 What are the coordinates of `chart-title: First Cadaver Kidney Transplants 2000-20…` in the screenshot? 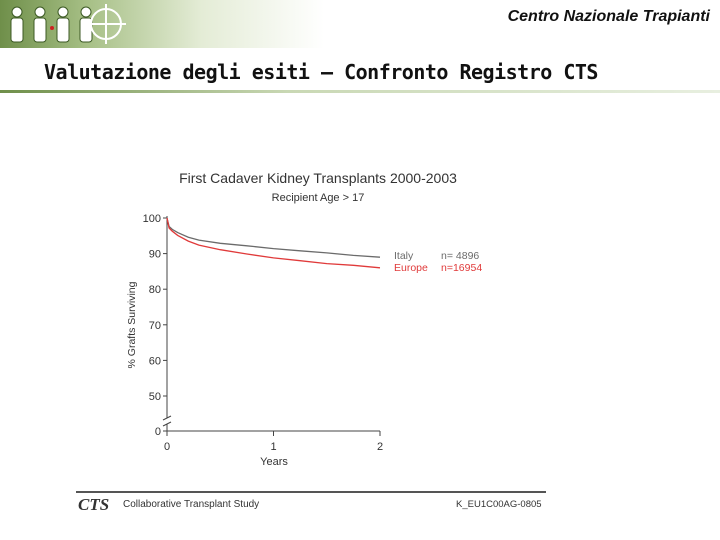 It's located at (318, 178).